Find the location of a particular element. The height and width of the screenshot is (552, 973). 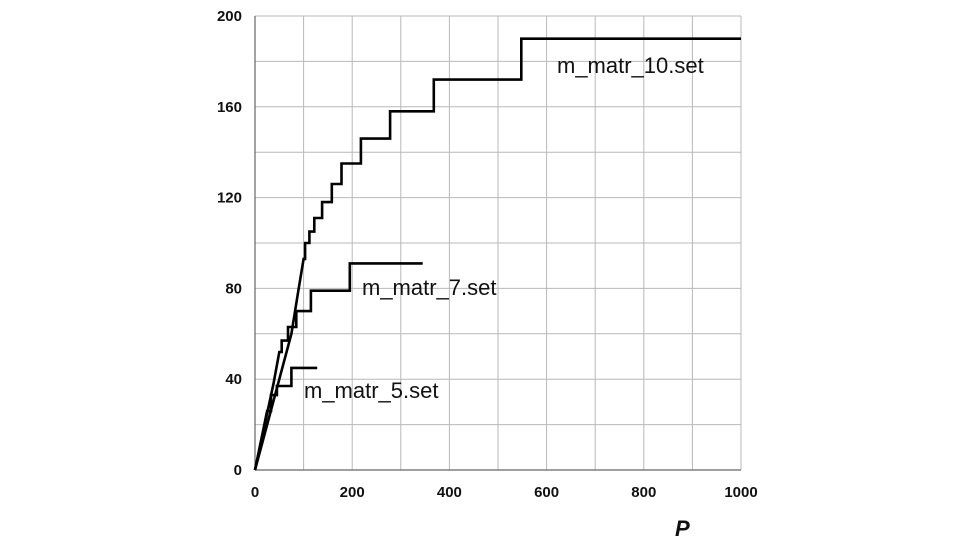

series-line-m-matr-5-set is located at coordinates (285, 418).